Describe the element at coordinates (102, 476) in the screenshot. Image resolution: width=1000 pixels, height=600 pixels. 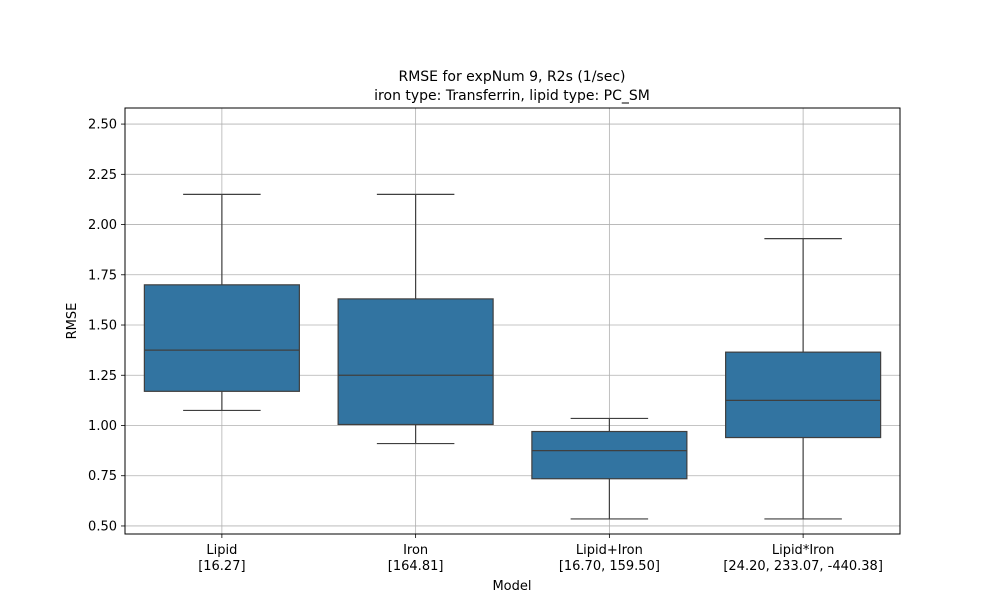
I see `y-tick-label: 0.75` at that location.